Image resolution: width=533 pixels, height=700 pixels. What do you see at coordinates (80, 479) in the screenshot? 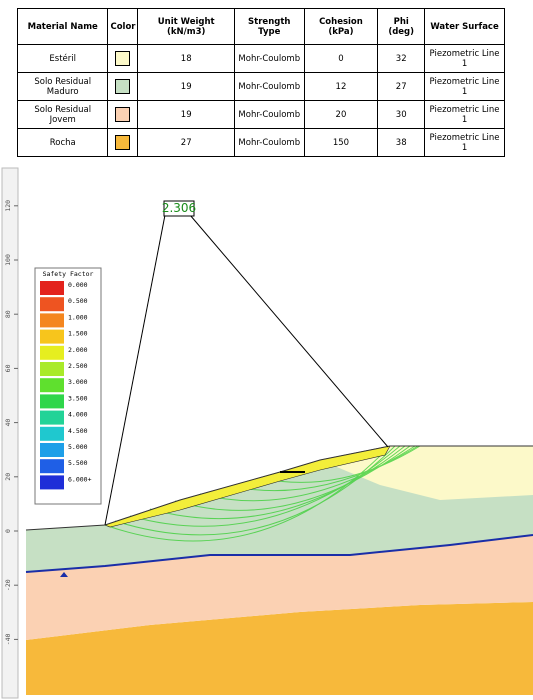
I see `legend-label: 6.000+` at bounding box center [80, 479].